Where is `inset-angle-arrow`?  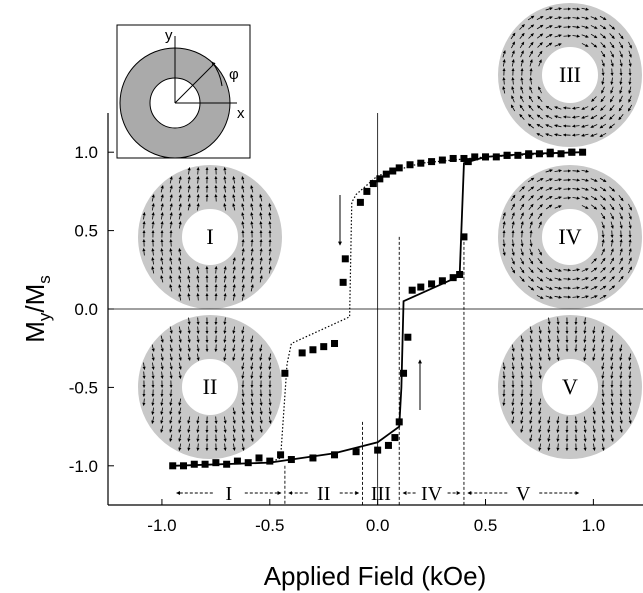
inset-angle-arrow is located at coordinates (217, 74).